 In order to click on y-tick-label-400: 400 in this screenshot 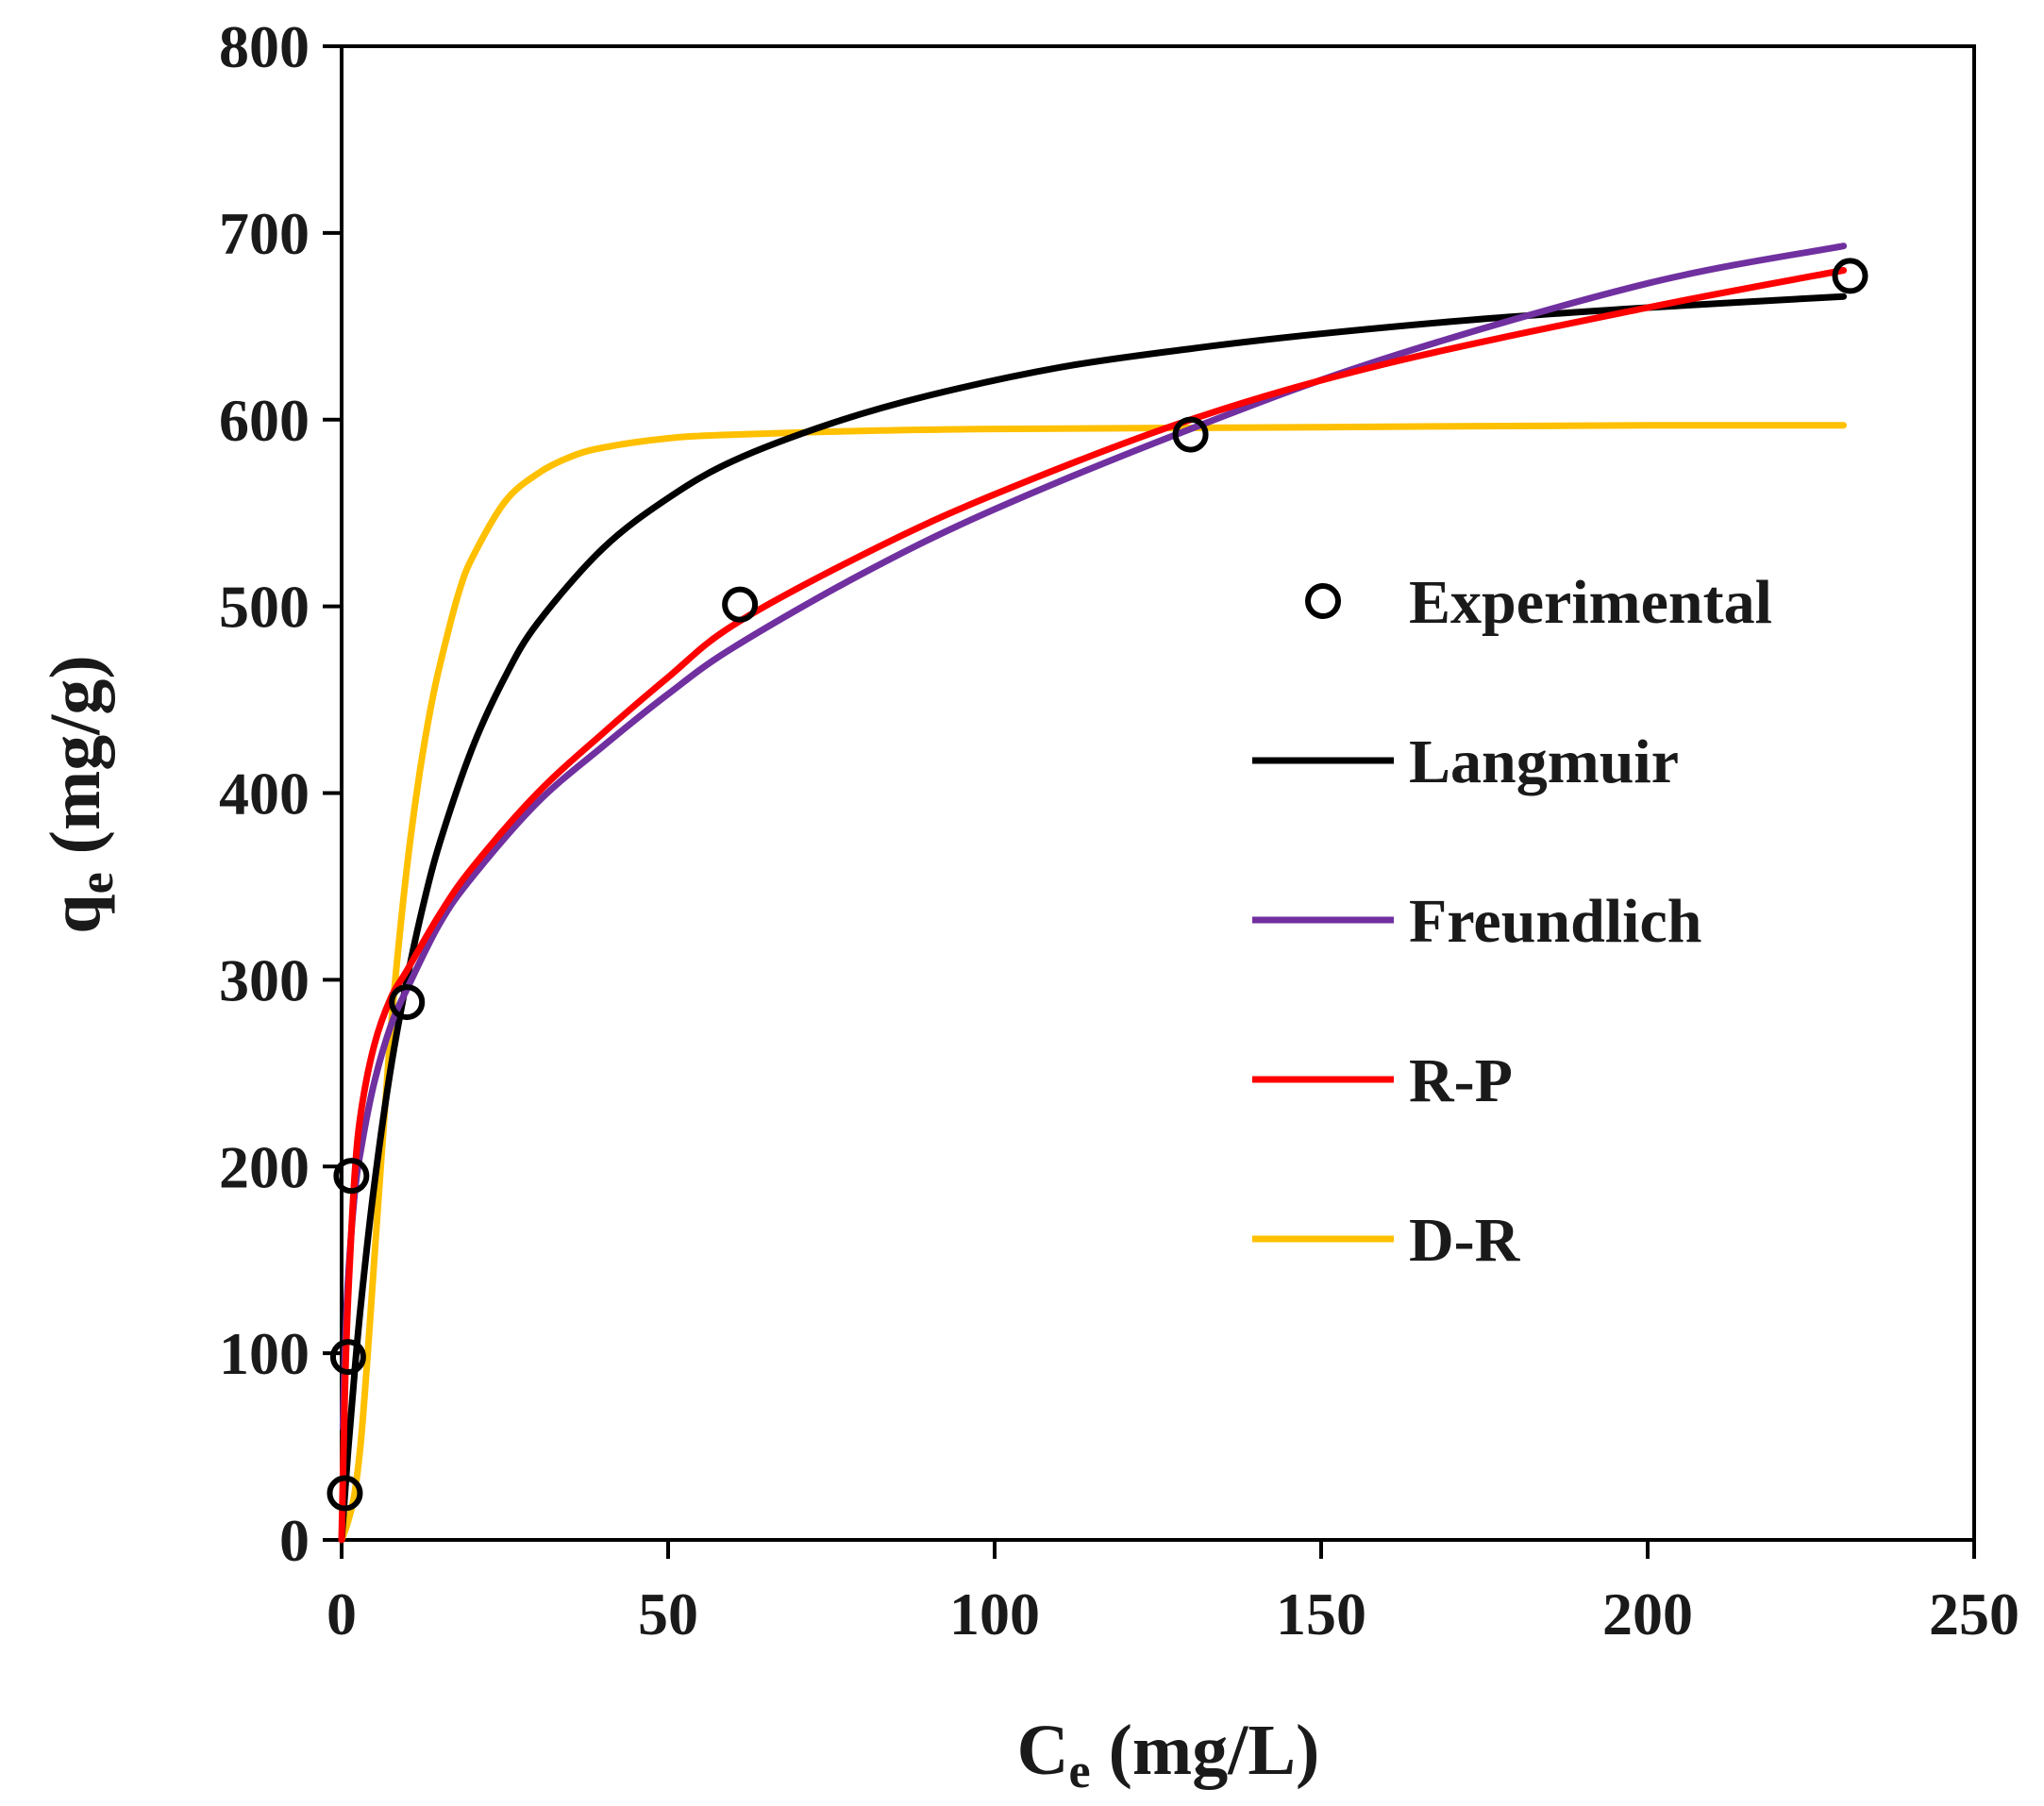, I will do `click(264, 794)`.